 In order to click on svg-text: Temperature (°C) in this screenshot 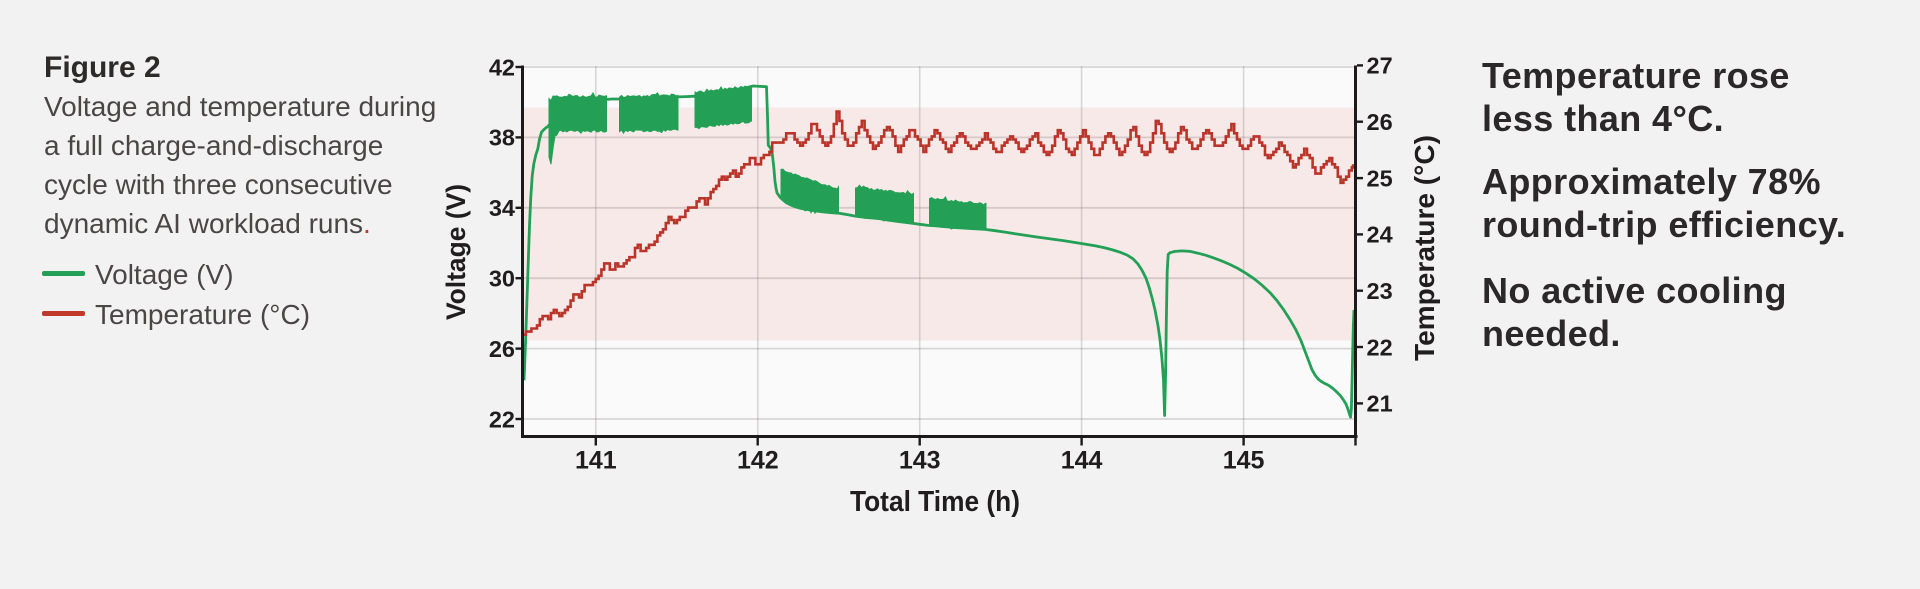, I will do `click(1424, 248)`.